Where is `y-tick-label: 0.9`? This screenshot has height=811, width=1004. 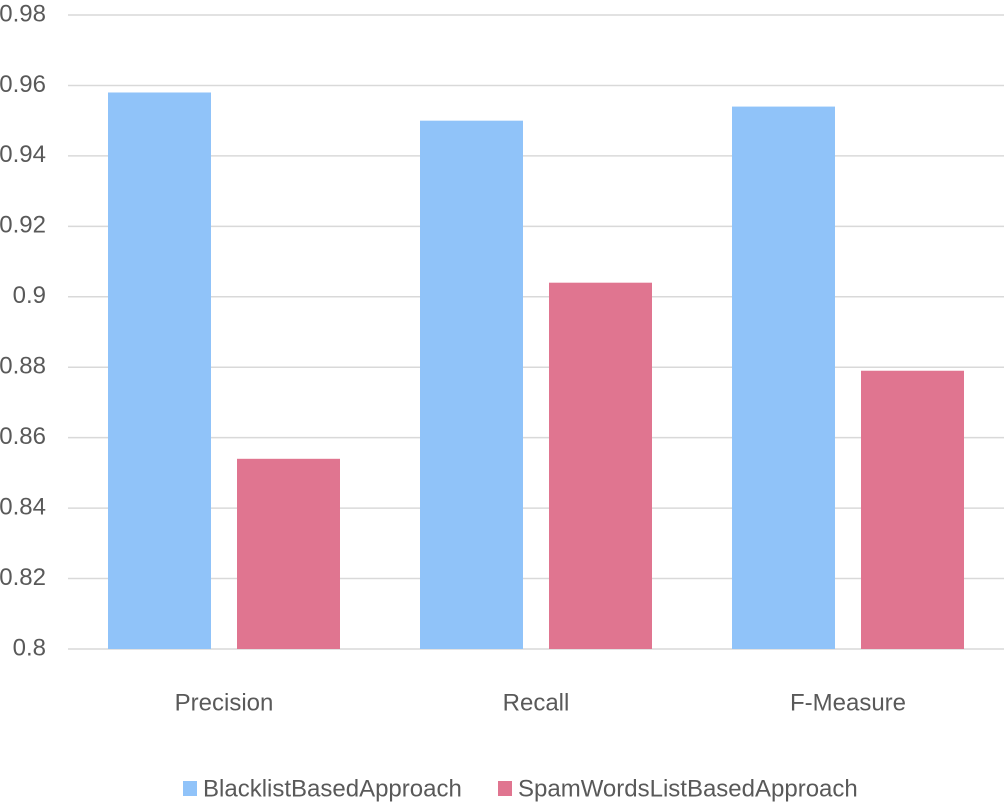 y-tick-label: 0.9 is located at coordinates (29, 295).